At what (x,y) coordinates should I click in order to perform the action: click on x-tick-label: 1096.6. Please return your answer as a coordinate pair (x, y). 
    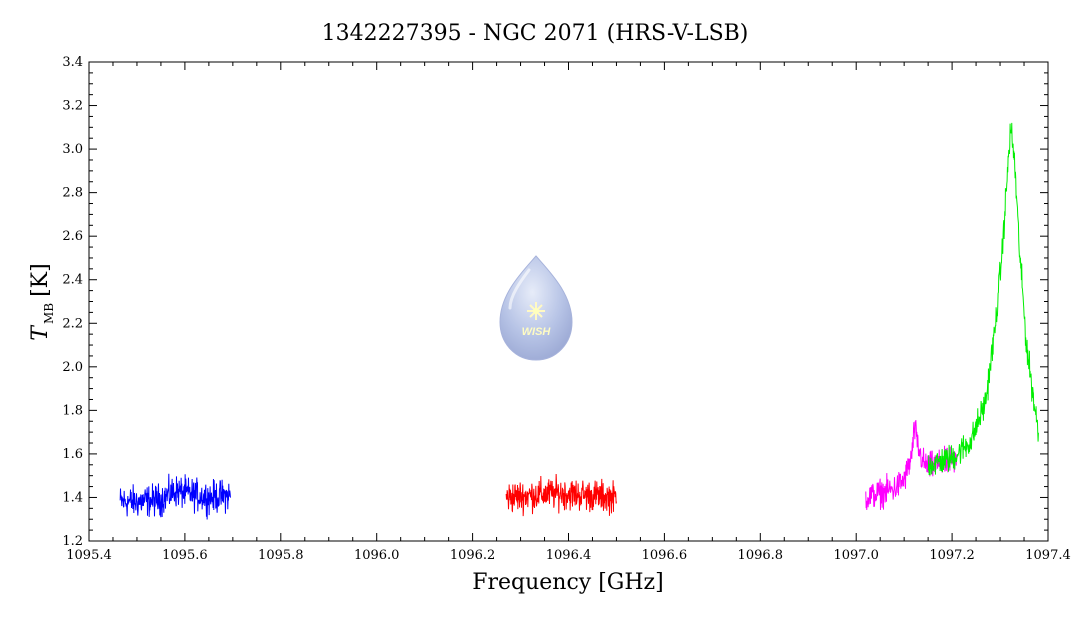
    Looking at the image, I should click on (665, 555).